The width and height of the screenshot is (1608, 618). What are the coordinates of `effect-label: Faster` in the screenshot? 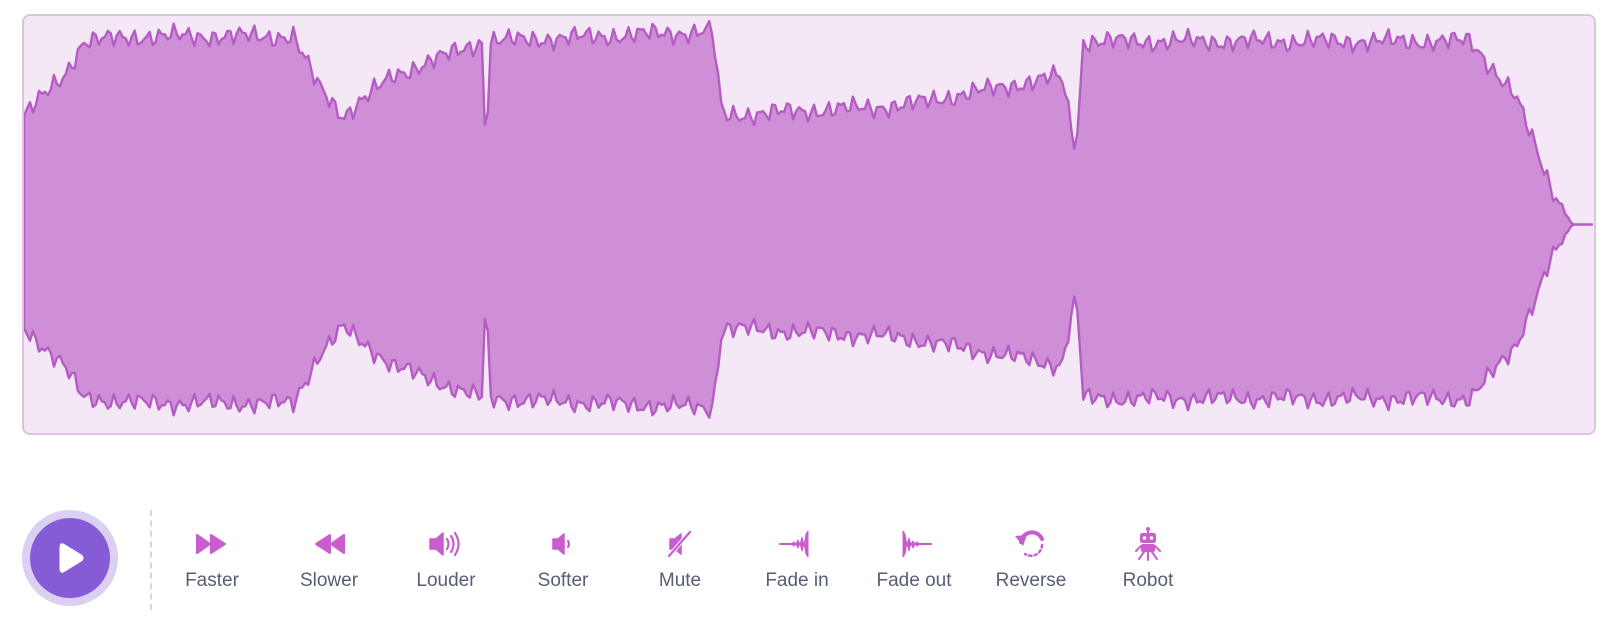 It's located at (212, 580).